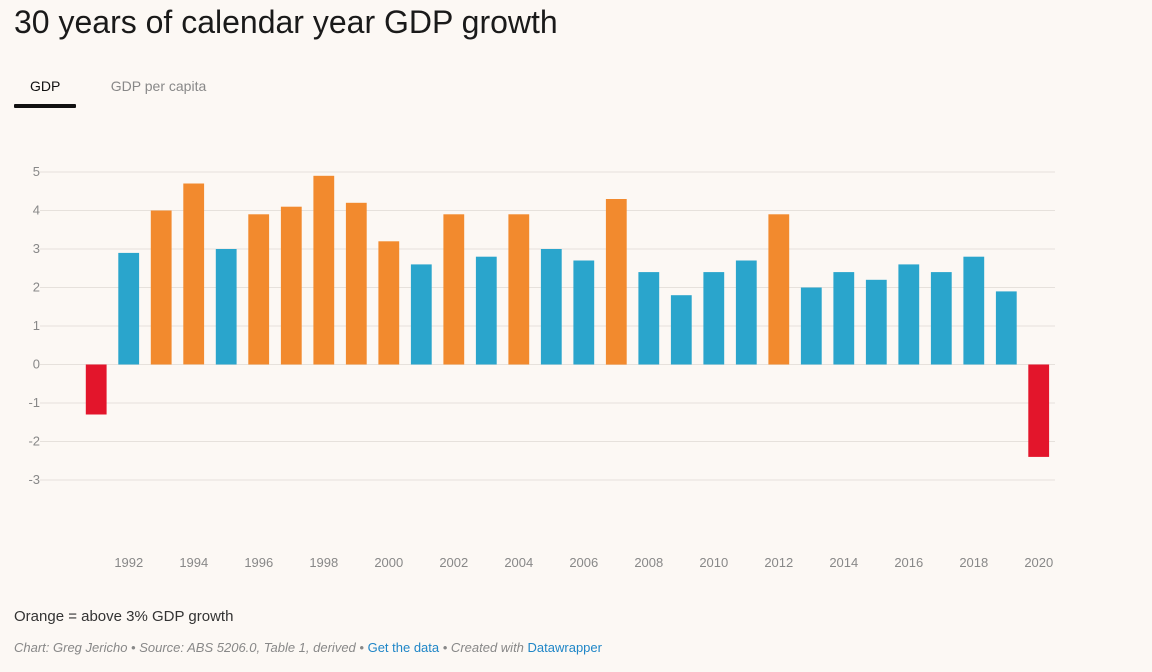  What do you see at coordinates (194, 274) in the screenshot?
I see `bar-1994` at bounding box center [194, 274].